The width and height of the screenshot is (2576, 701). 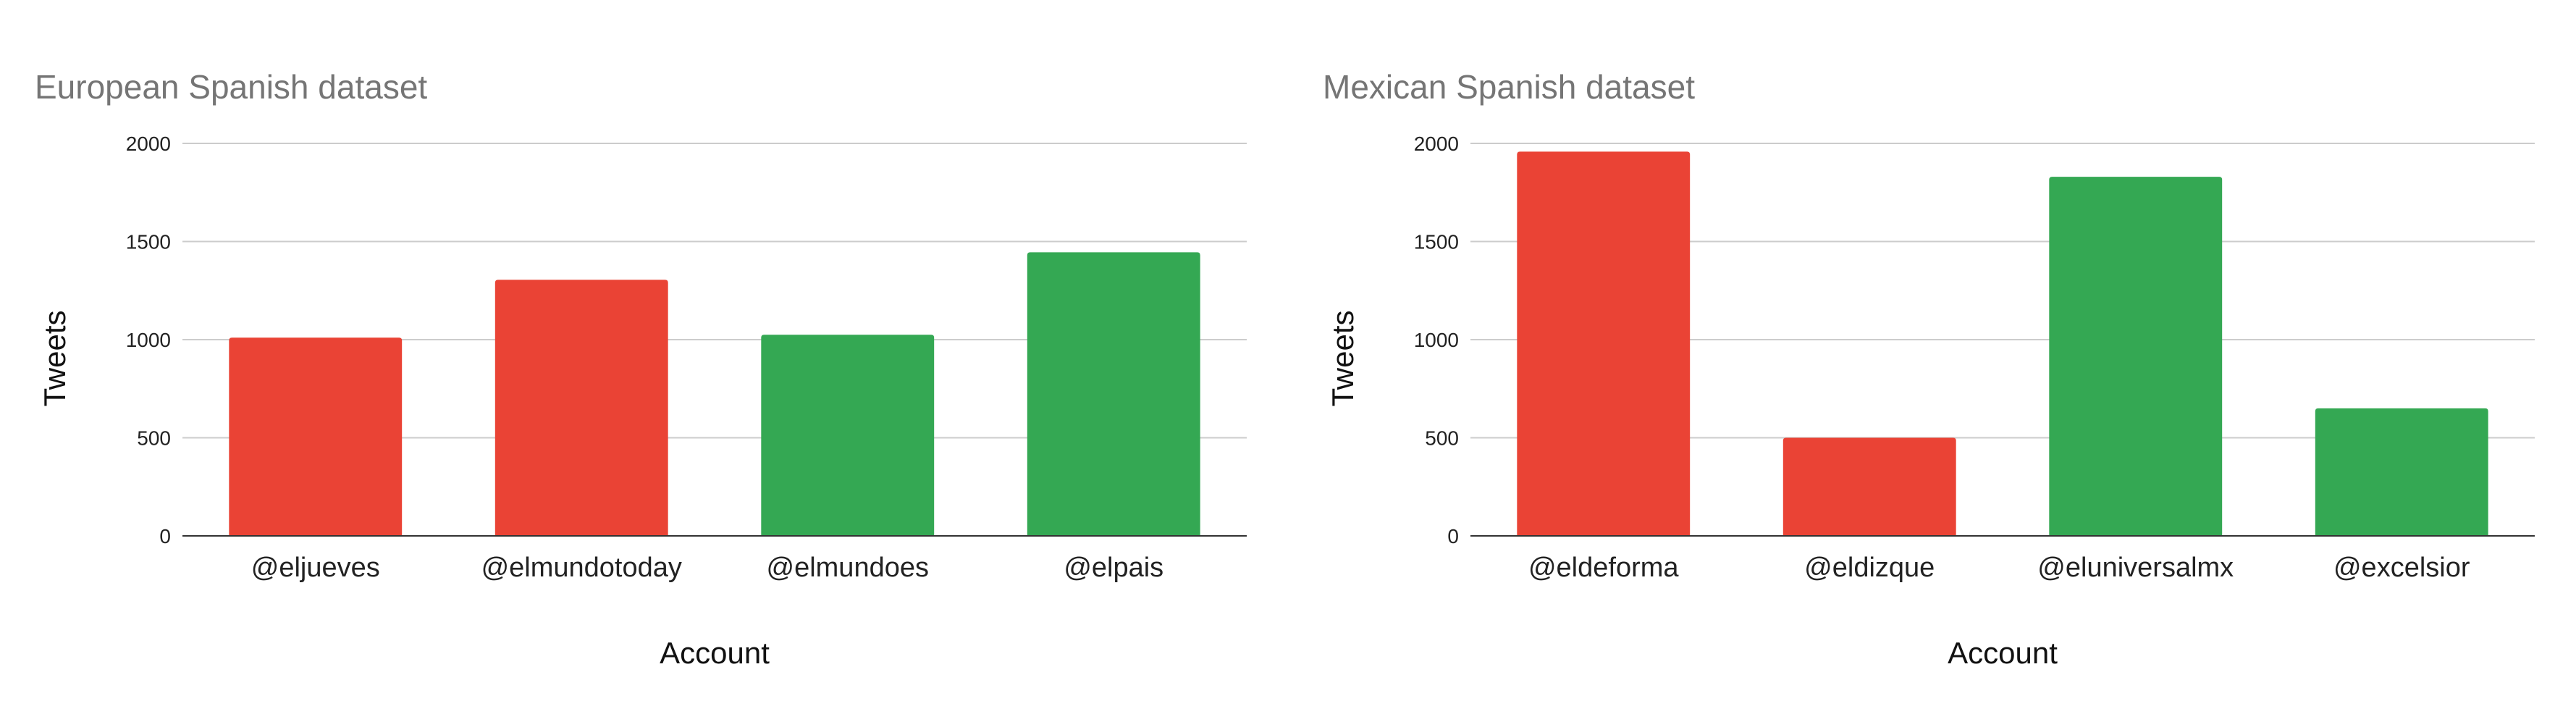 What do you see at coordinates (2136, 356) in the screenshot?
I see `bar-eluniversalmx` at bounding box center [2136, 356].